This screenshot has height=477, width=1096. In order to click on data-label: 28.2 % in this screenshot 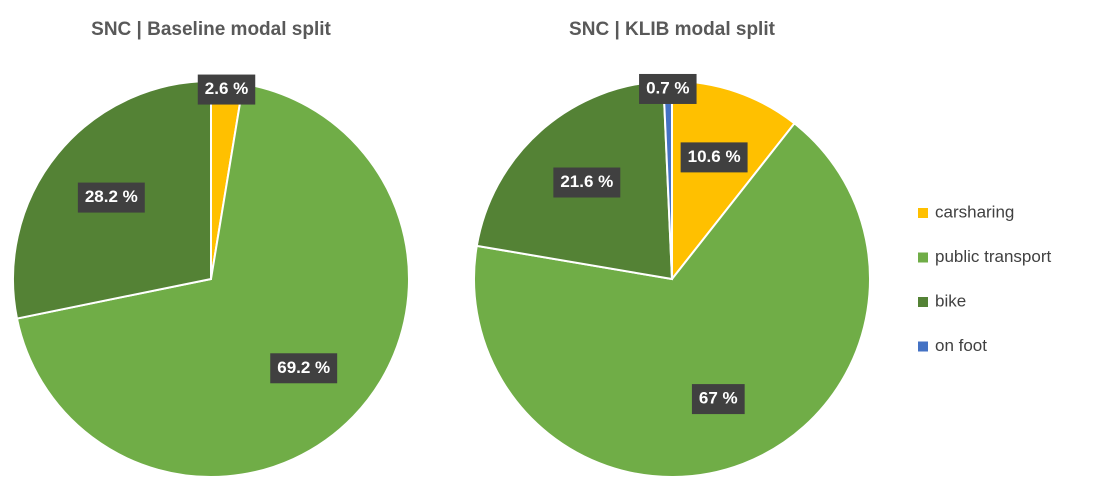, I will do `click(111, 196)`.